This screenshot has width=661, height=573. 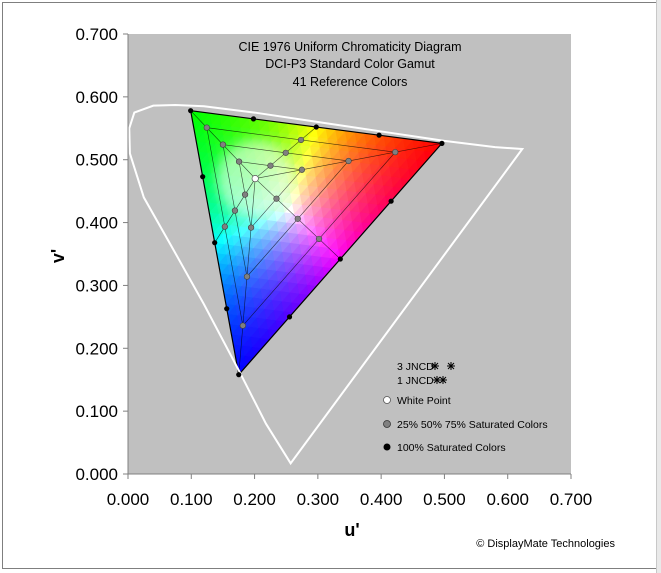 What do you see at coordinates (415, 381) in the screenshot?
I see `legend-1jncd-label: 1 JNCD` at bounding box center [415, 381].